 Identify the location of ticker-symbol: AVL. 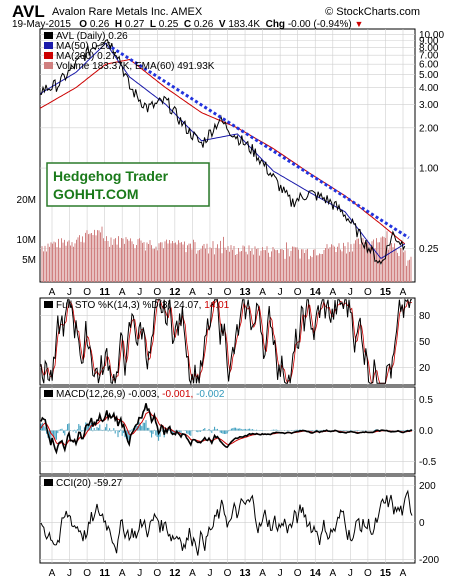
(28, 11).